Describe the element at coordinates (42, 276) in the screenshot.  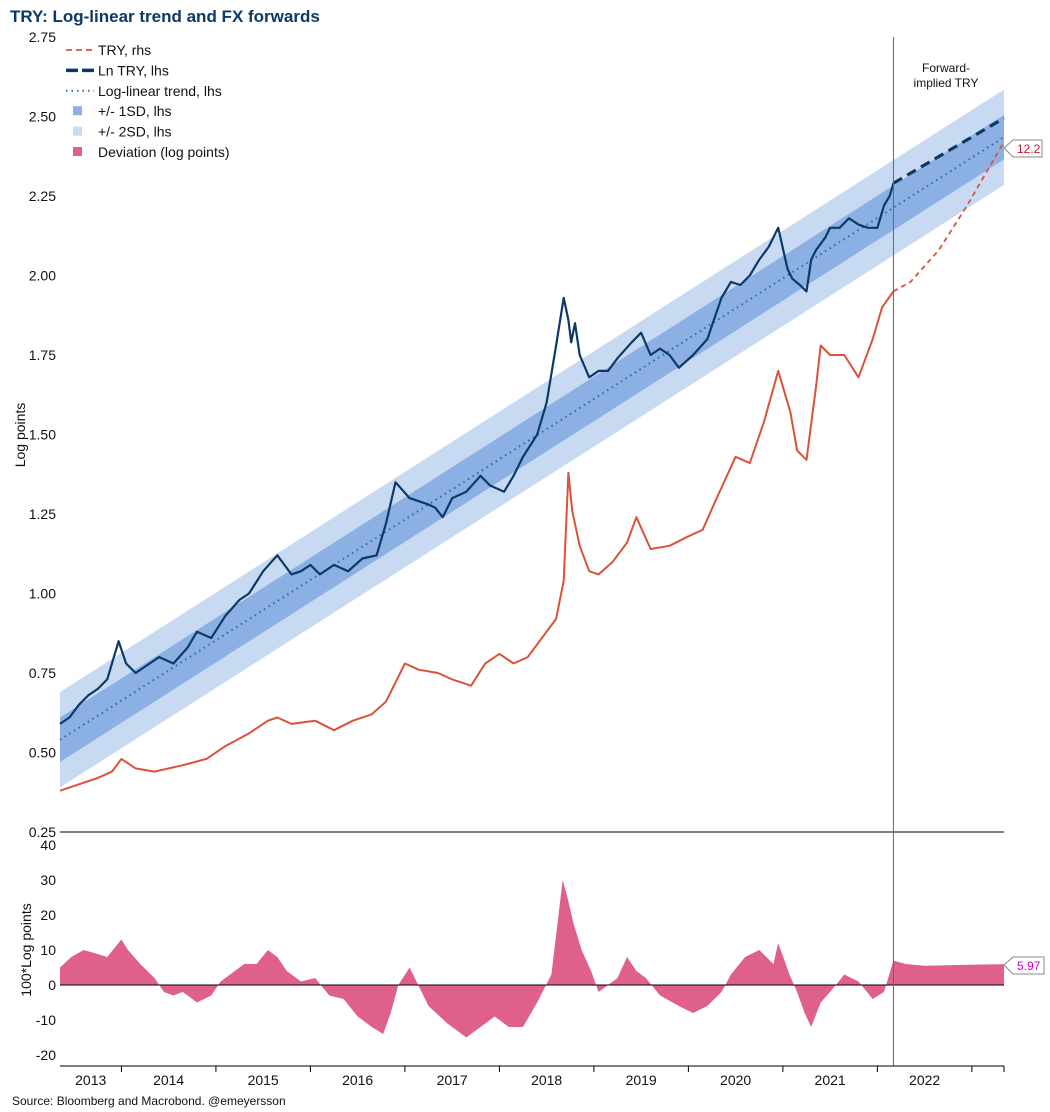
I see `top-y-tick-label: 2.00` at that location.